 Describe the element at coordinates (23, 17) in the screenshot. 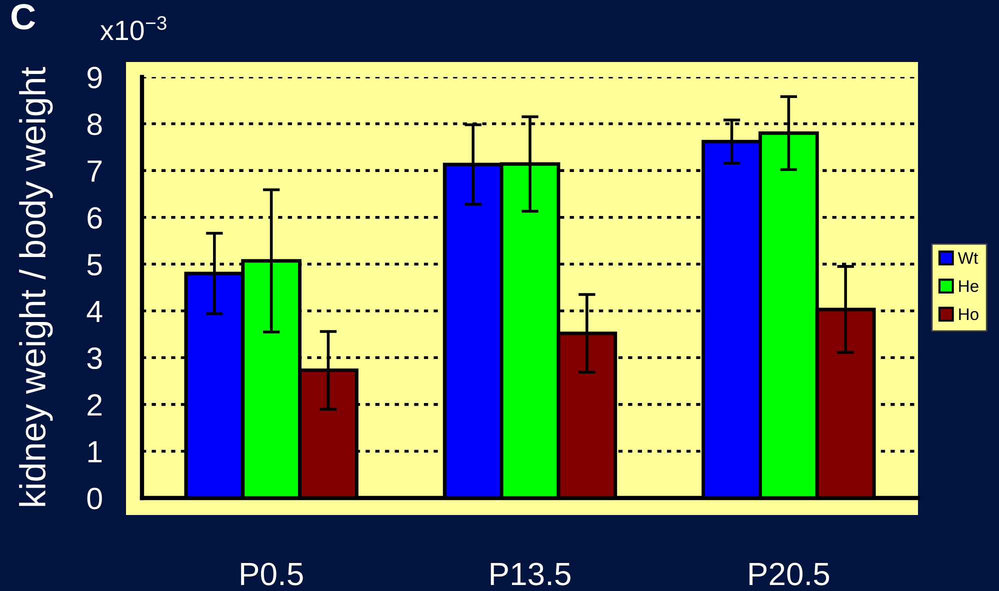

I see `text: C` at that location.